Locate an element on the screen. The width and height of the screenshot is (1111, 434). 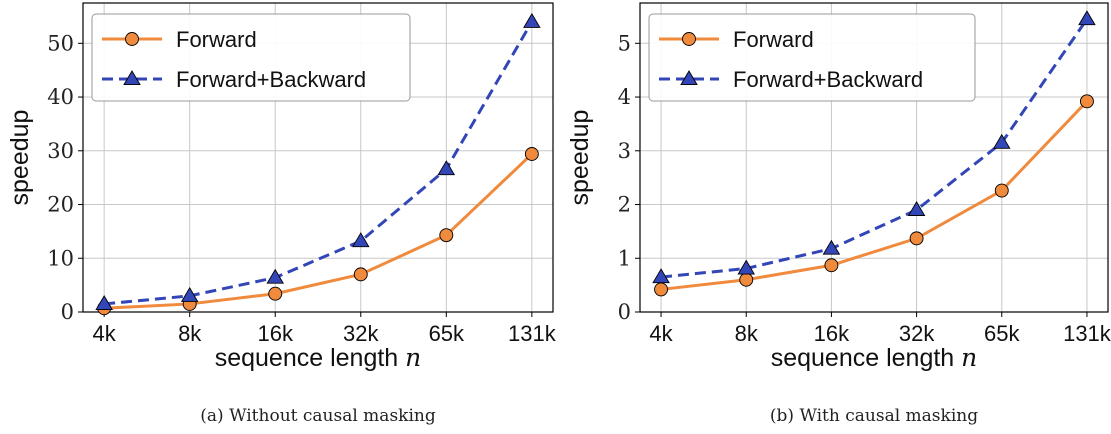
caption: (b) With causal masking is located at coordinates (874, 416).